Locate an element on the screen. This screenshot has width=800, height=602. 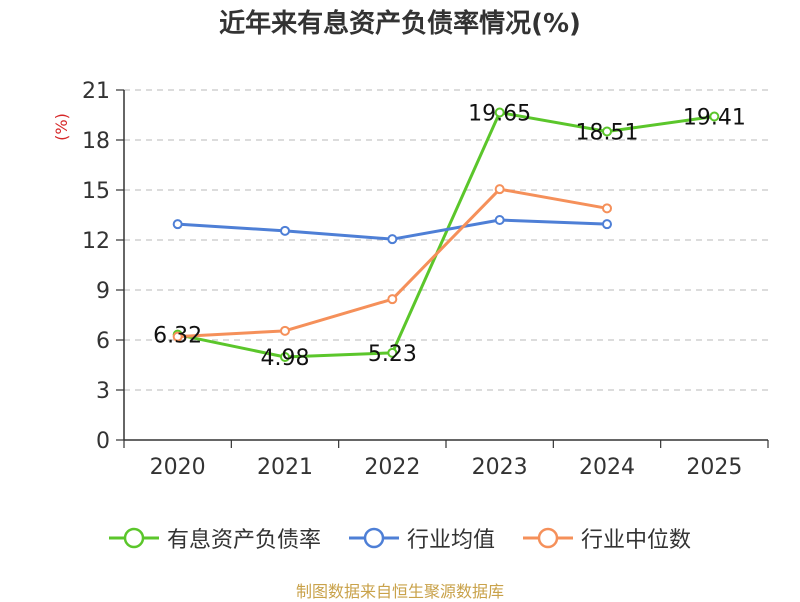
legend-item: 行业均值 is located at coordinates (421, 538).